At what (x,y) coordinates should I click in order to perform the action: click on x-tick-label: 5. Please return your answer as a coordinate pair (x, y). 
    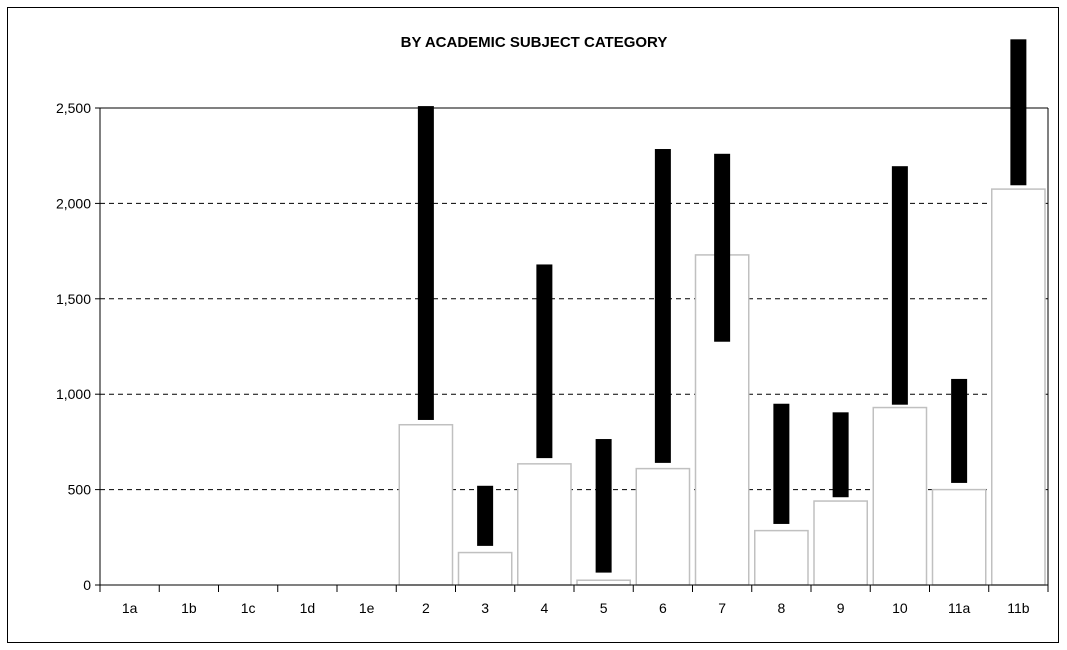
    Looking at the image, I should click on (604, 608).